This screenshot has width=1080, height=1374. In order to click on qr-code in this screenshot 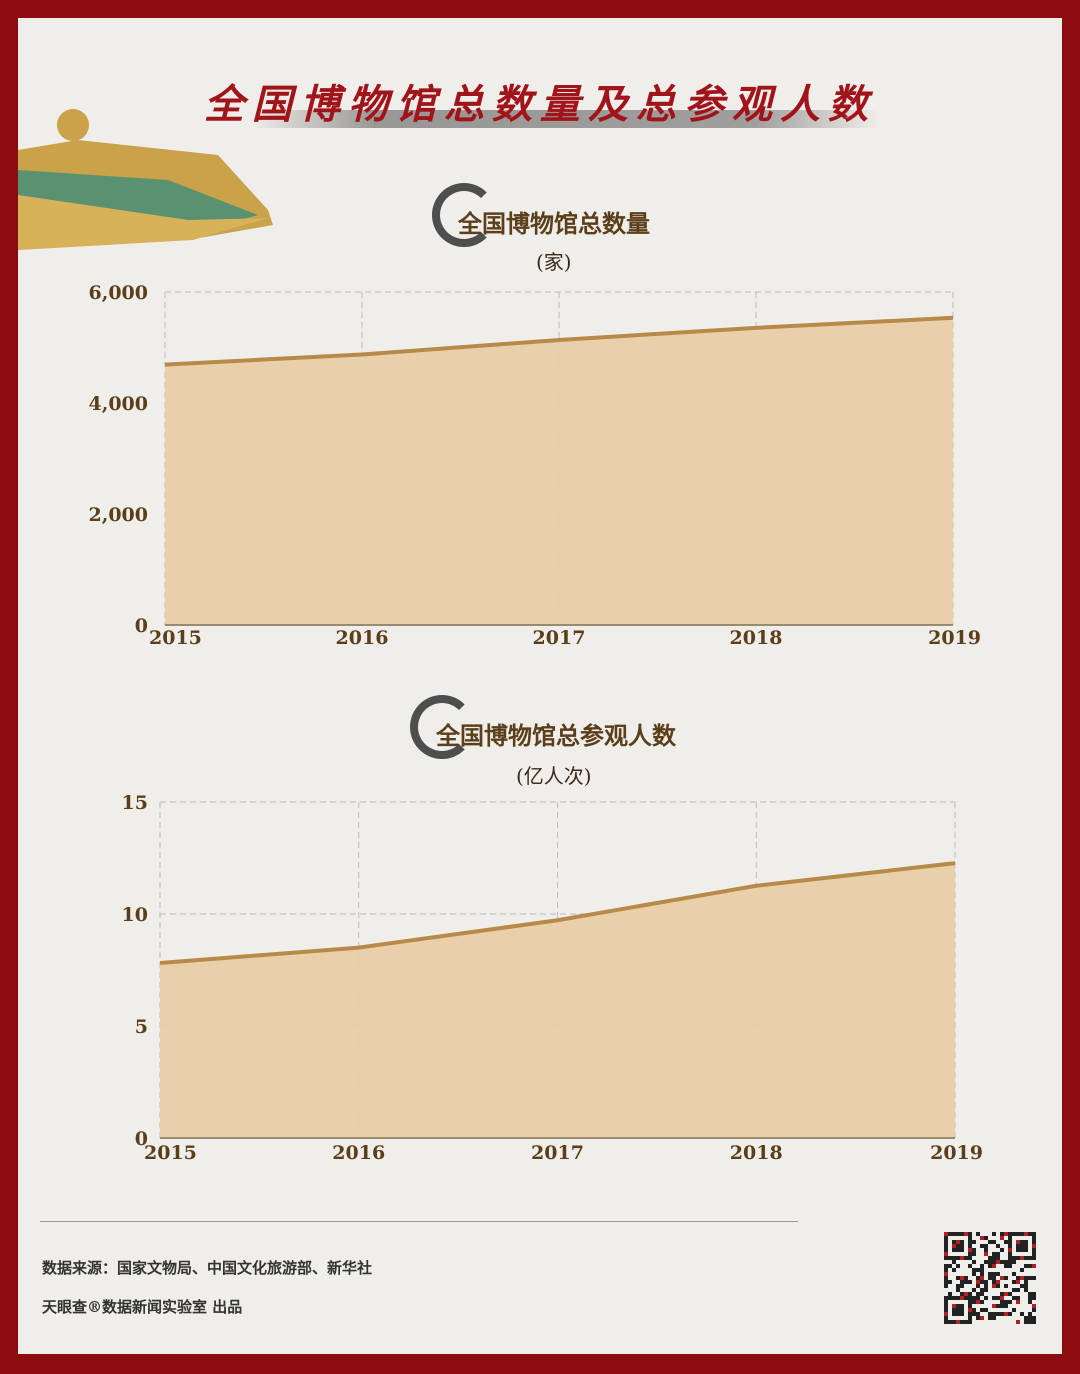, I will do `click(990, 1278)`.